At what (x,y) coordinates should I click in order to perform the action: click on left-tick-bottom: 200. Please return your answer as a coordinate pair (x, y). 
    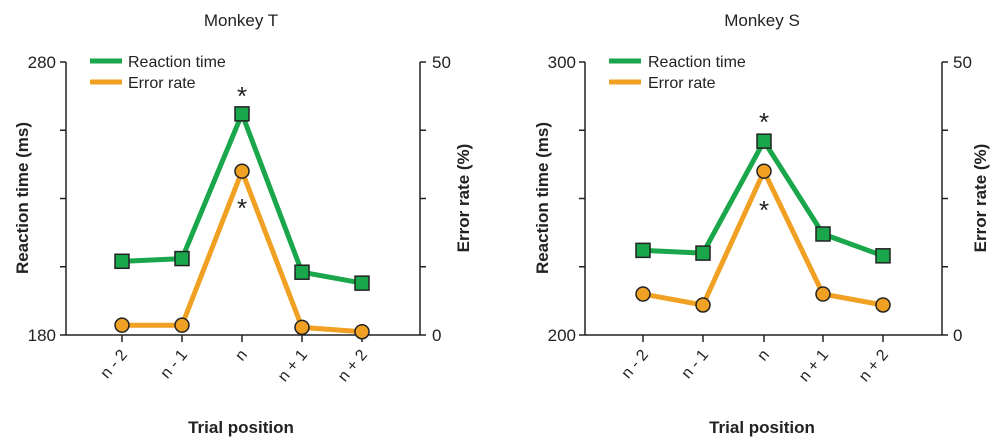
    Looking at the image, I should click on (562, 335).